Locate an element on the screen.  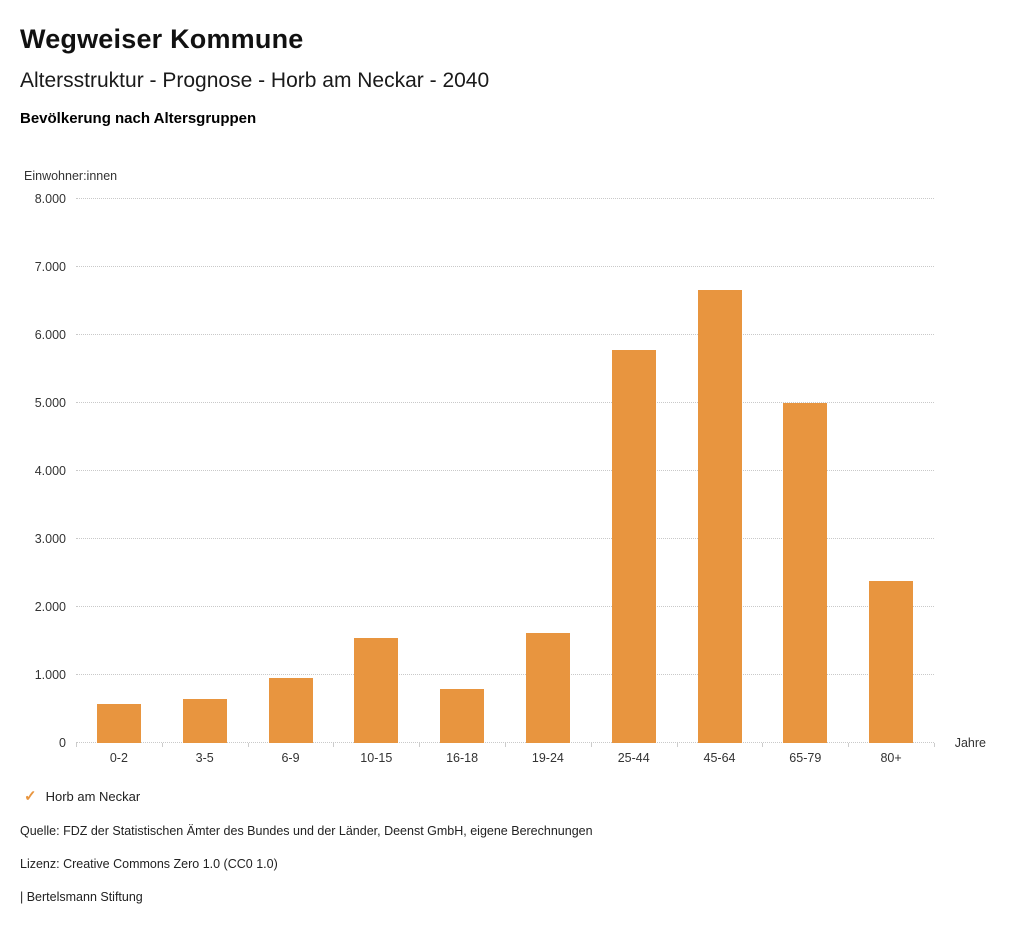
legend-series-label: Horb am Neckar is located at coordinates (93, 796).